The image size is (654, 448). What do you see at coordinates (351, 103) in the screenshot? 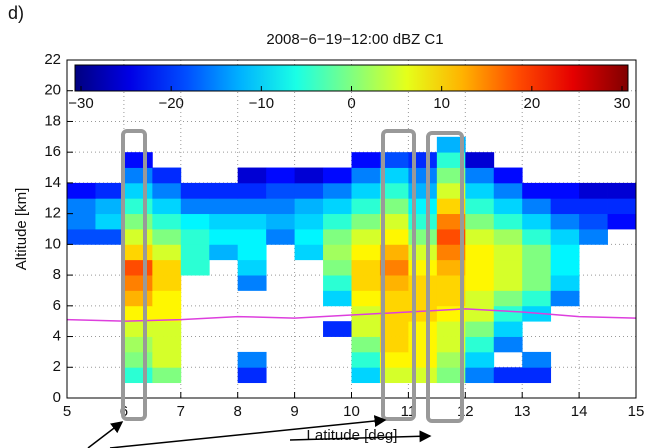
I see `colorbar-tick-label: 0` at bounding box center [351, 103].